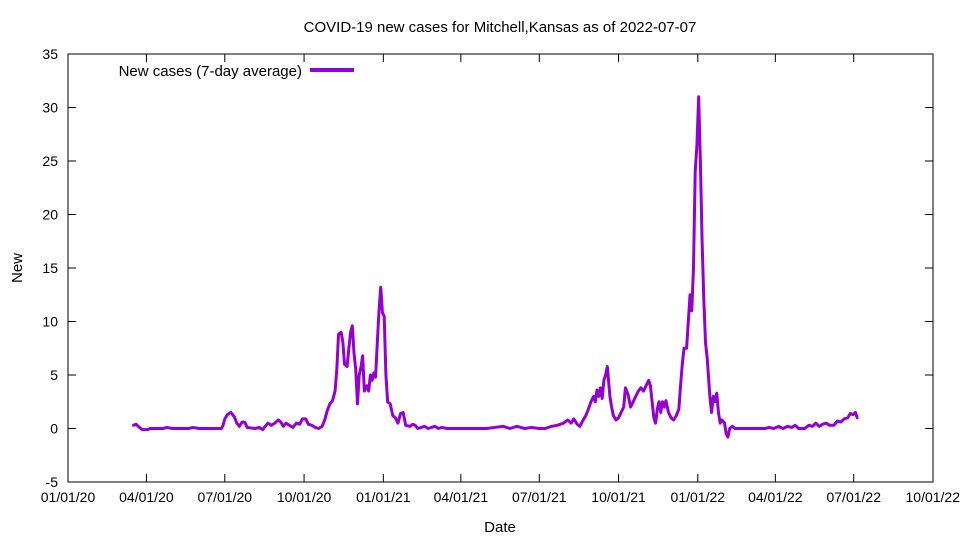  What do you see at coordinates (54, 375) in the screenshot?
I see `y-tick-label: 5` at bounding box center [54, 375].